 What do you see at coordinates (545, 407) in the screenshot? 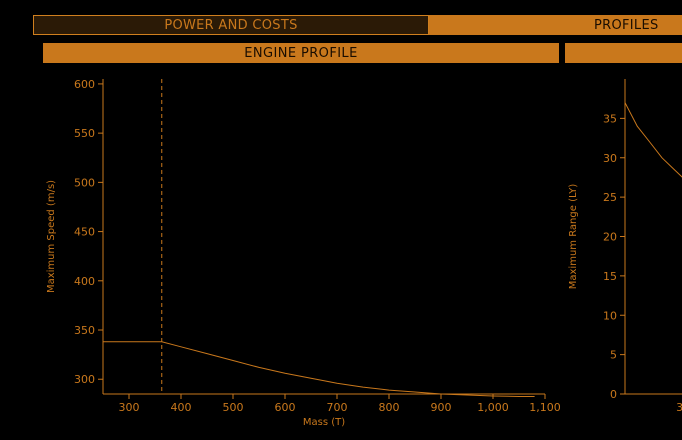
I see `engine-x-tick-label: 1,100` at bounding box center [545, 407].